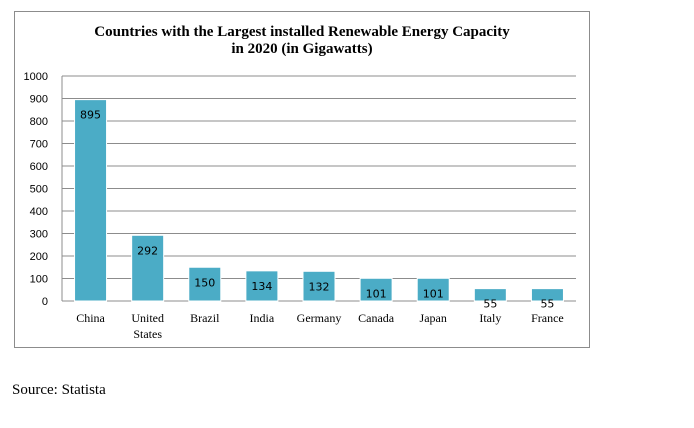 This screenshot has width=694, height=428. Describe the element at coordinates (147, 318) in the screenshot. I see `x-tick-label: United` at that location.